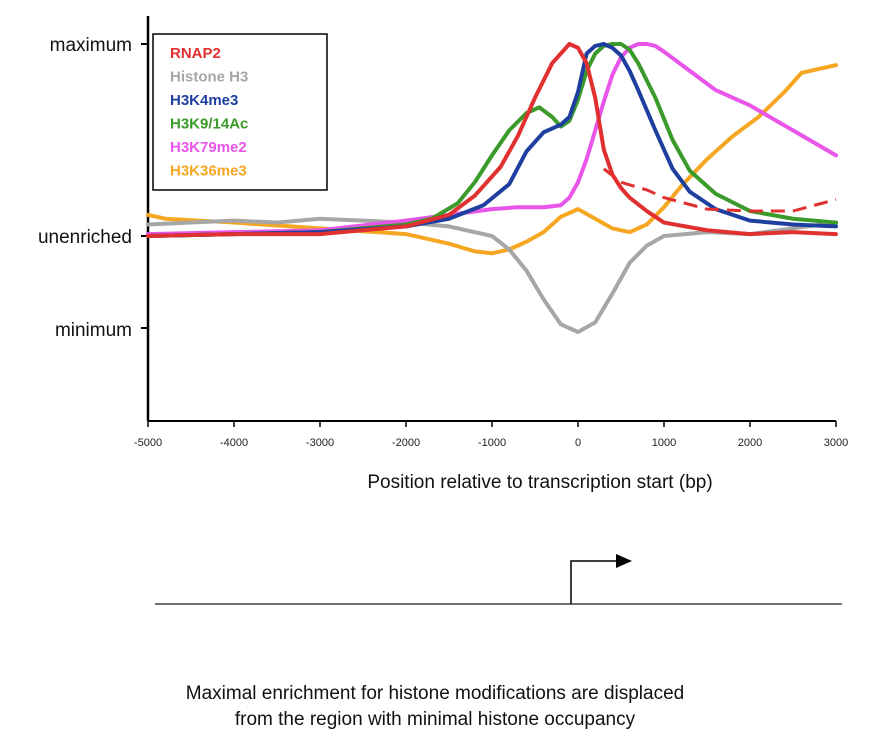  What do you see at coordinates (750, 443) in the screenshot?
I see `x-tick-label: 2000` at bounding box center [750, 443].